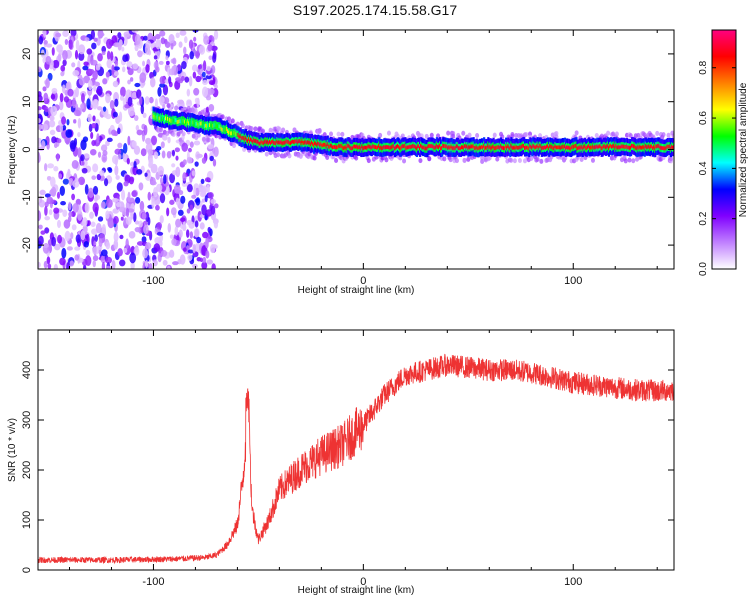 This screenshot has width=750, height=600. Describe the element at coordinates (703, 218) in the screenshot. I see `colorbar-tick-label: 0.2` at that location.